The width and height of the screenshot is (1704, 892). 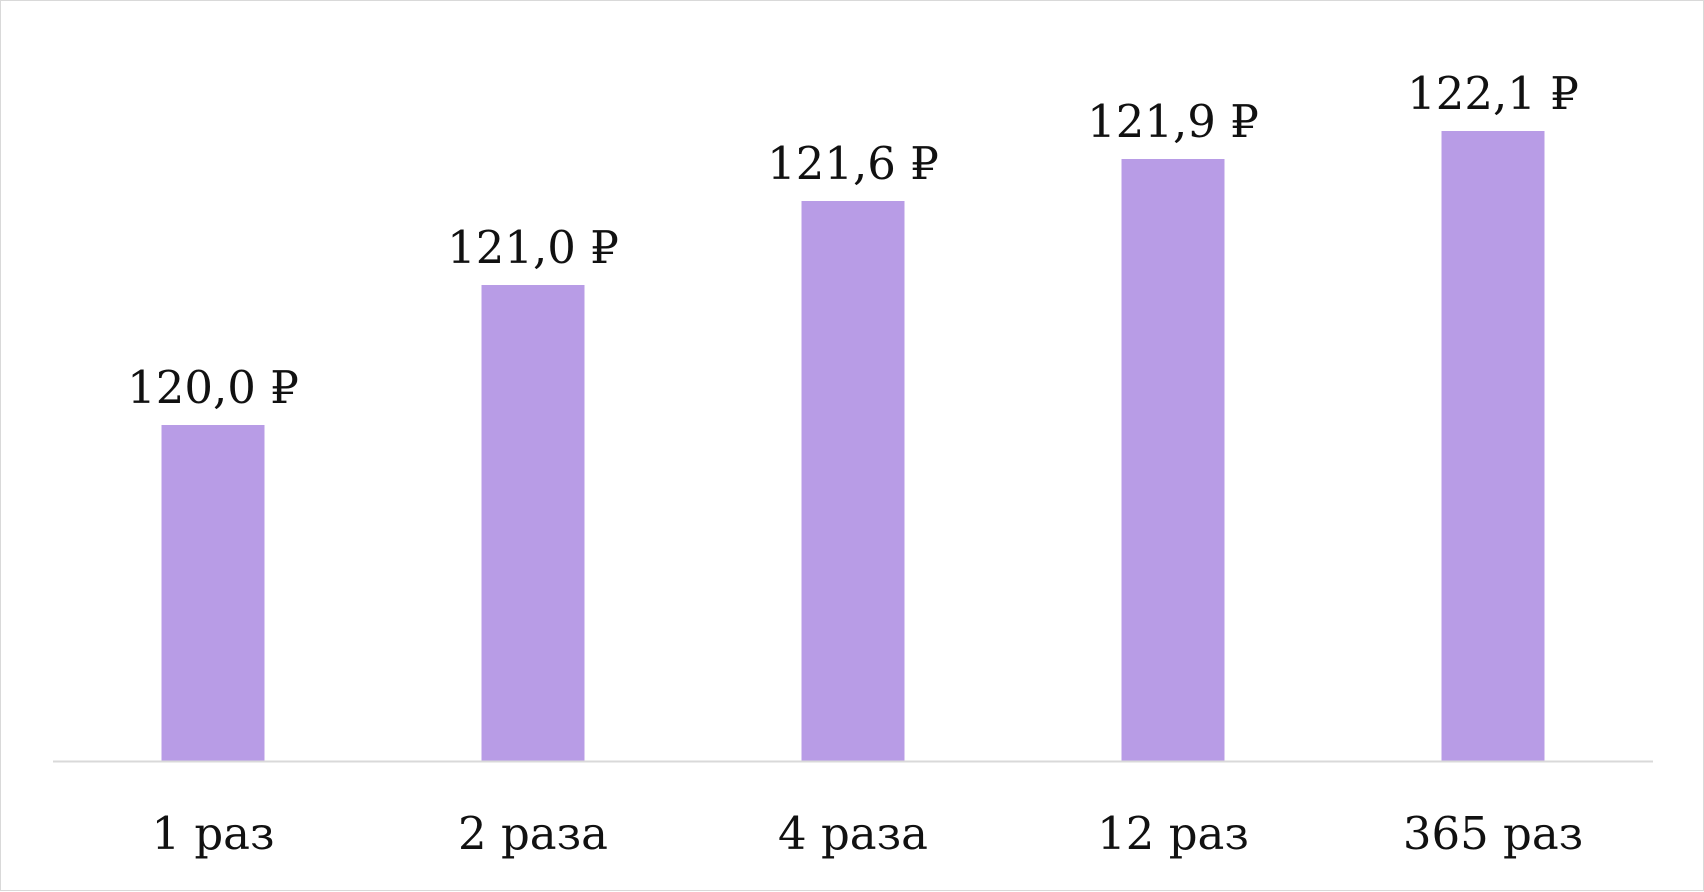 What do you see at coordinates (853, 163) in the screenshot?
I see `data-label-3: 121,6 ₽` at bounding box center [853, 163].